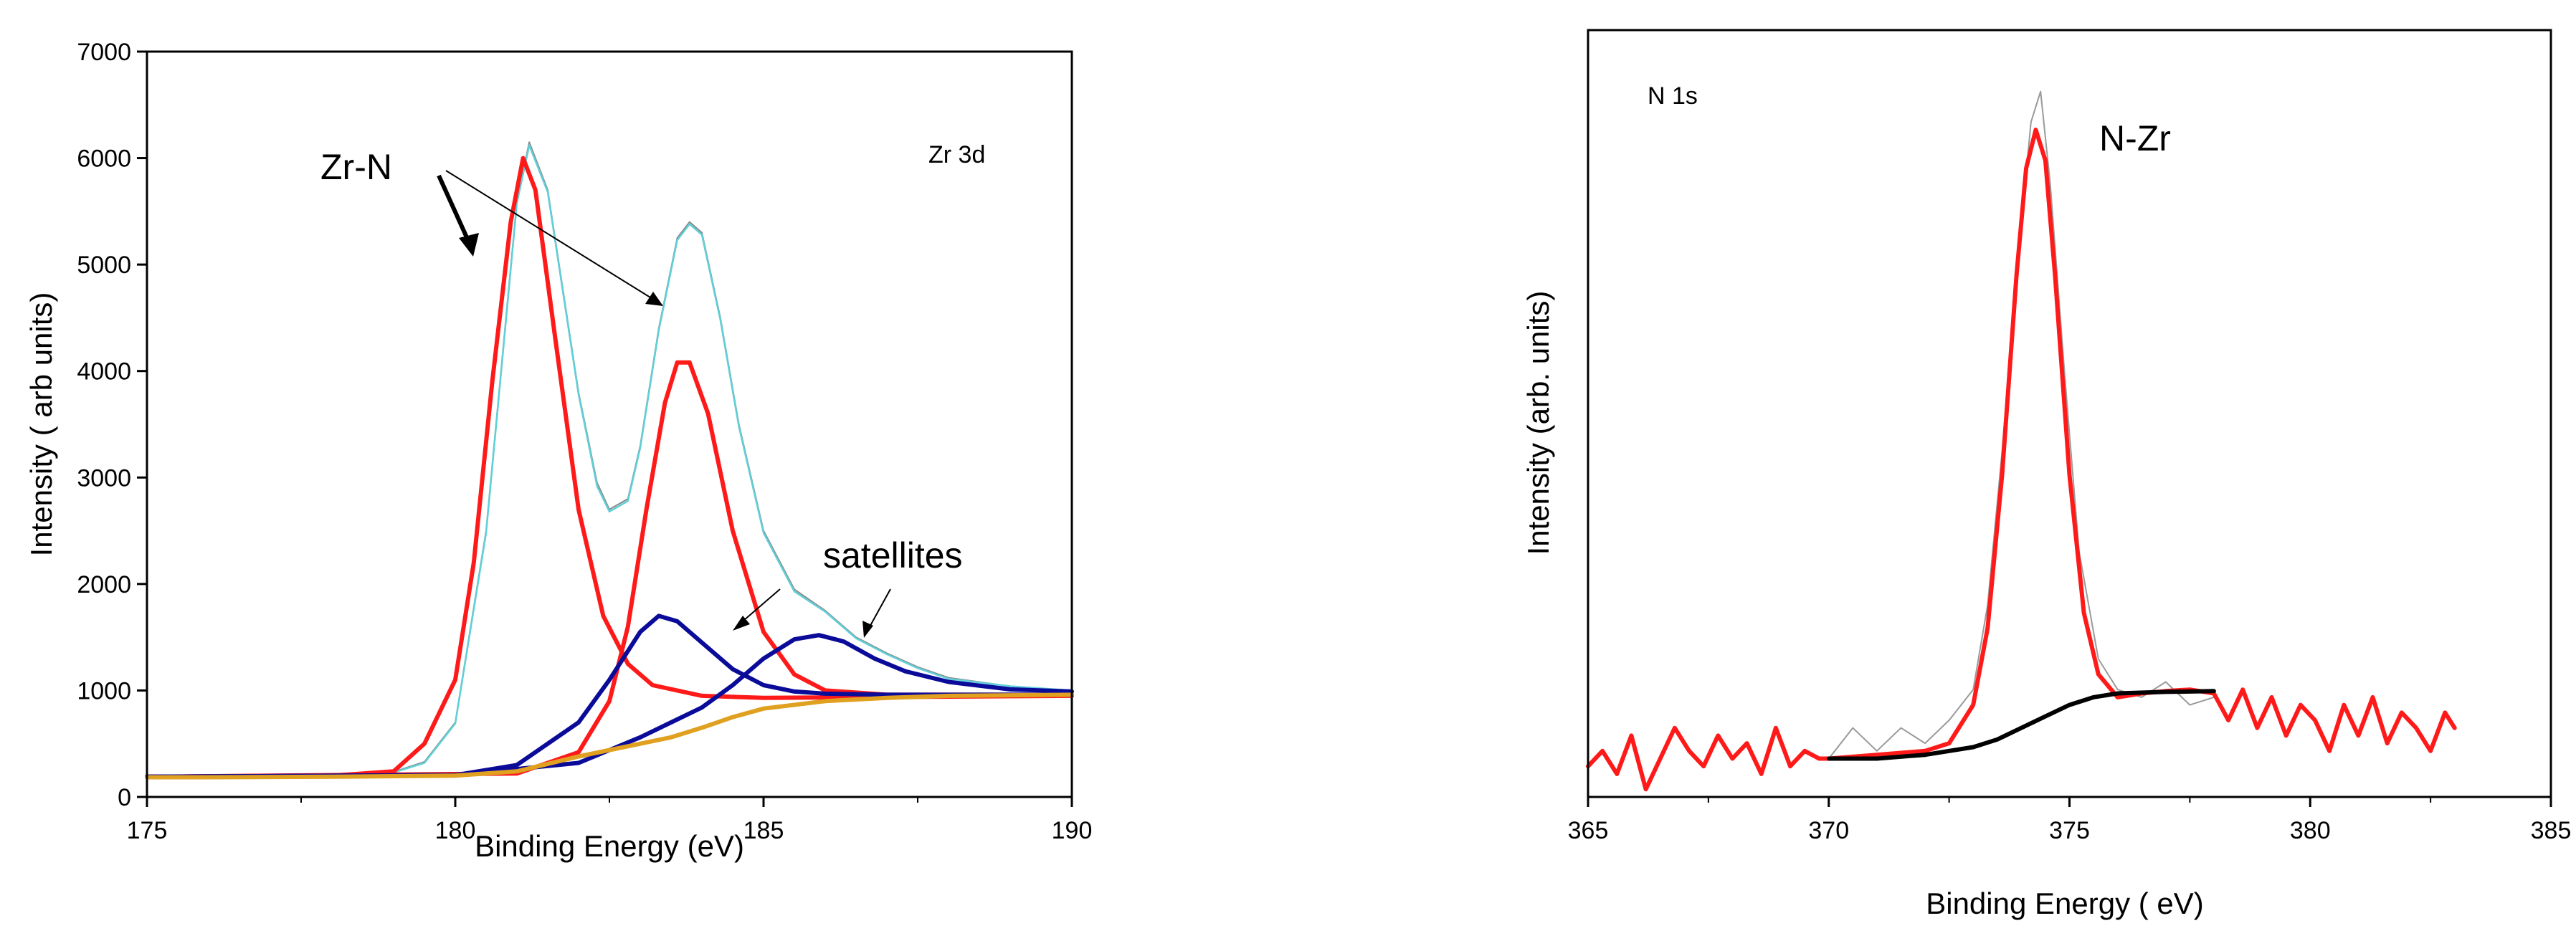 The height and width of the screenshot is (941, 2576). Describe the element at coordinates (610, 736) in the screenshot. I see `zr3d-series-background` at that location.